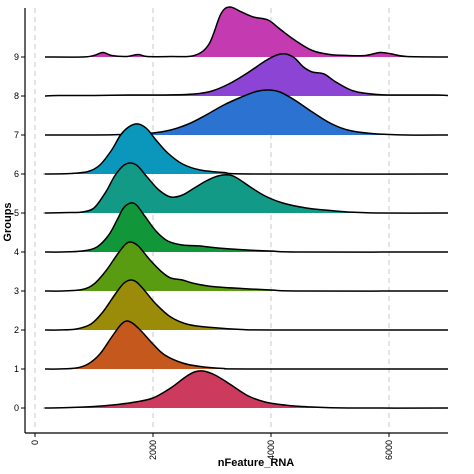 This screenshot has width=474, height=474. I want to click on y-tick-label: 6, so click(16, 174).